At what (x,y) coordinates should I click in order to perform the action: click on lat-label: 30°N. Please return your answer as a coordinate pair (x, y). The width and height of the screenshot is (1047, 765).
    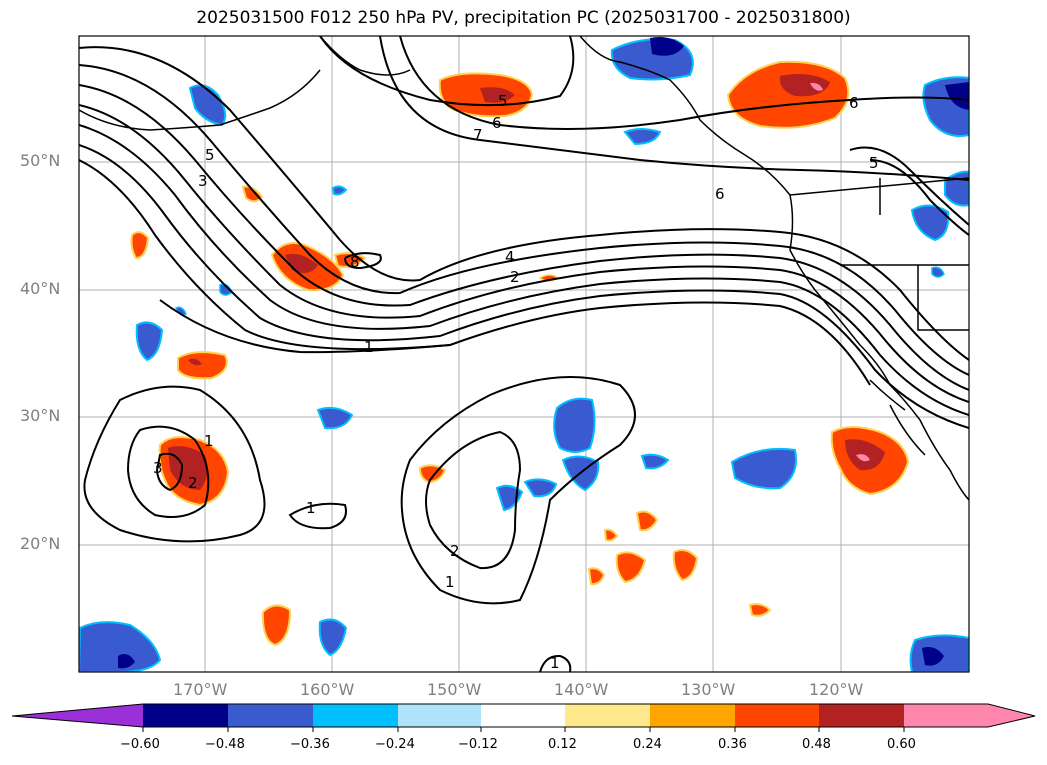
    Looking at the image, I should click on (40, 415).